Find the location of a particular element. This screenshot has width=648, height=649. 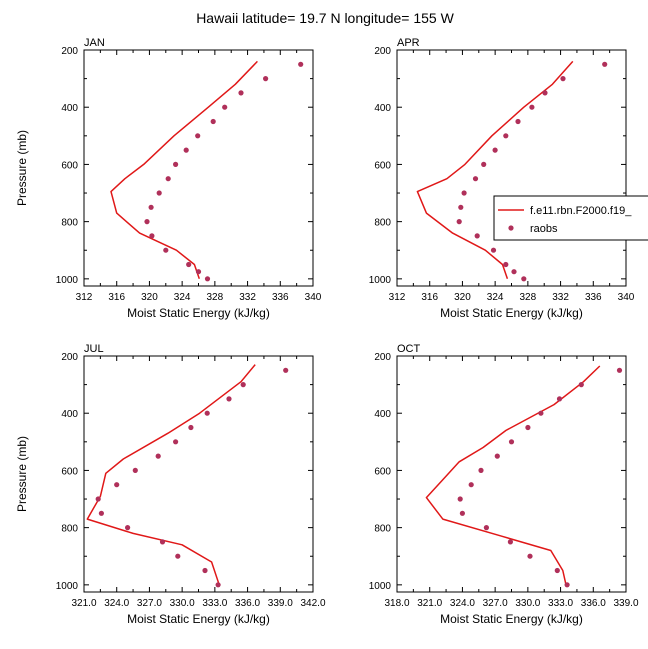

x-tick-label: 333.0 is located at coordinates (560, 603).